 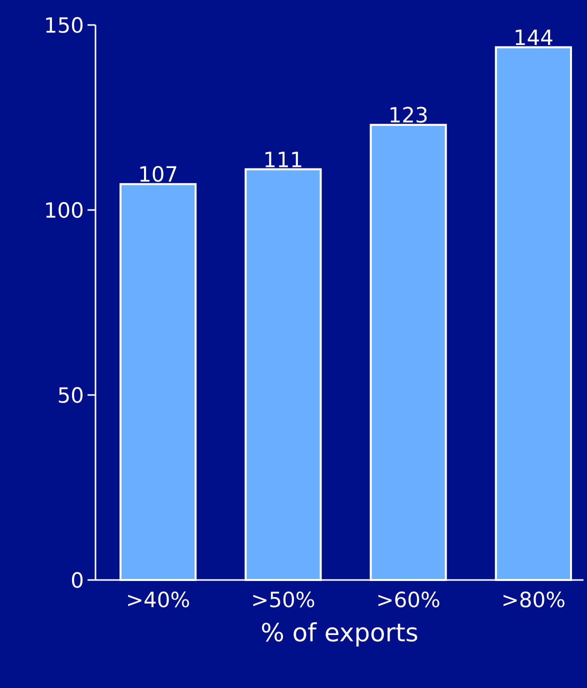 I want to click on x-tick-label: >80%, so click(x=534, y=600).